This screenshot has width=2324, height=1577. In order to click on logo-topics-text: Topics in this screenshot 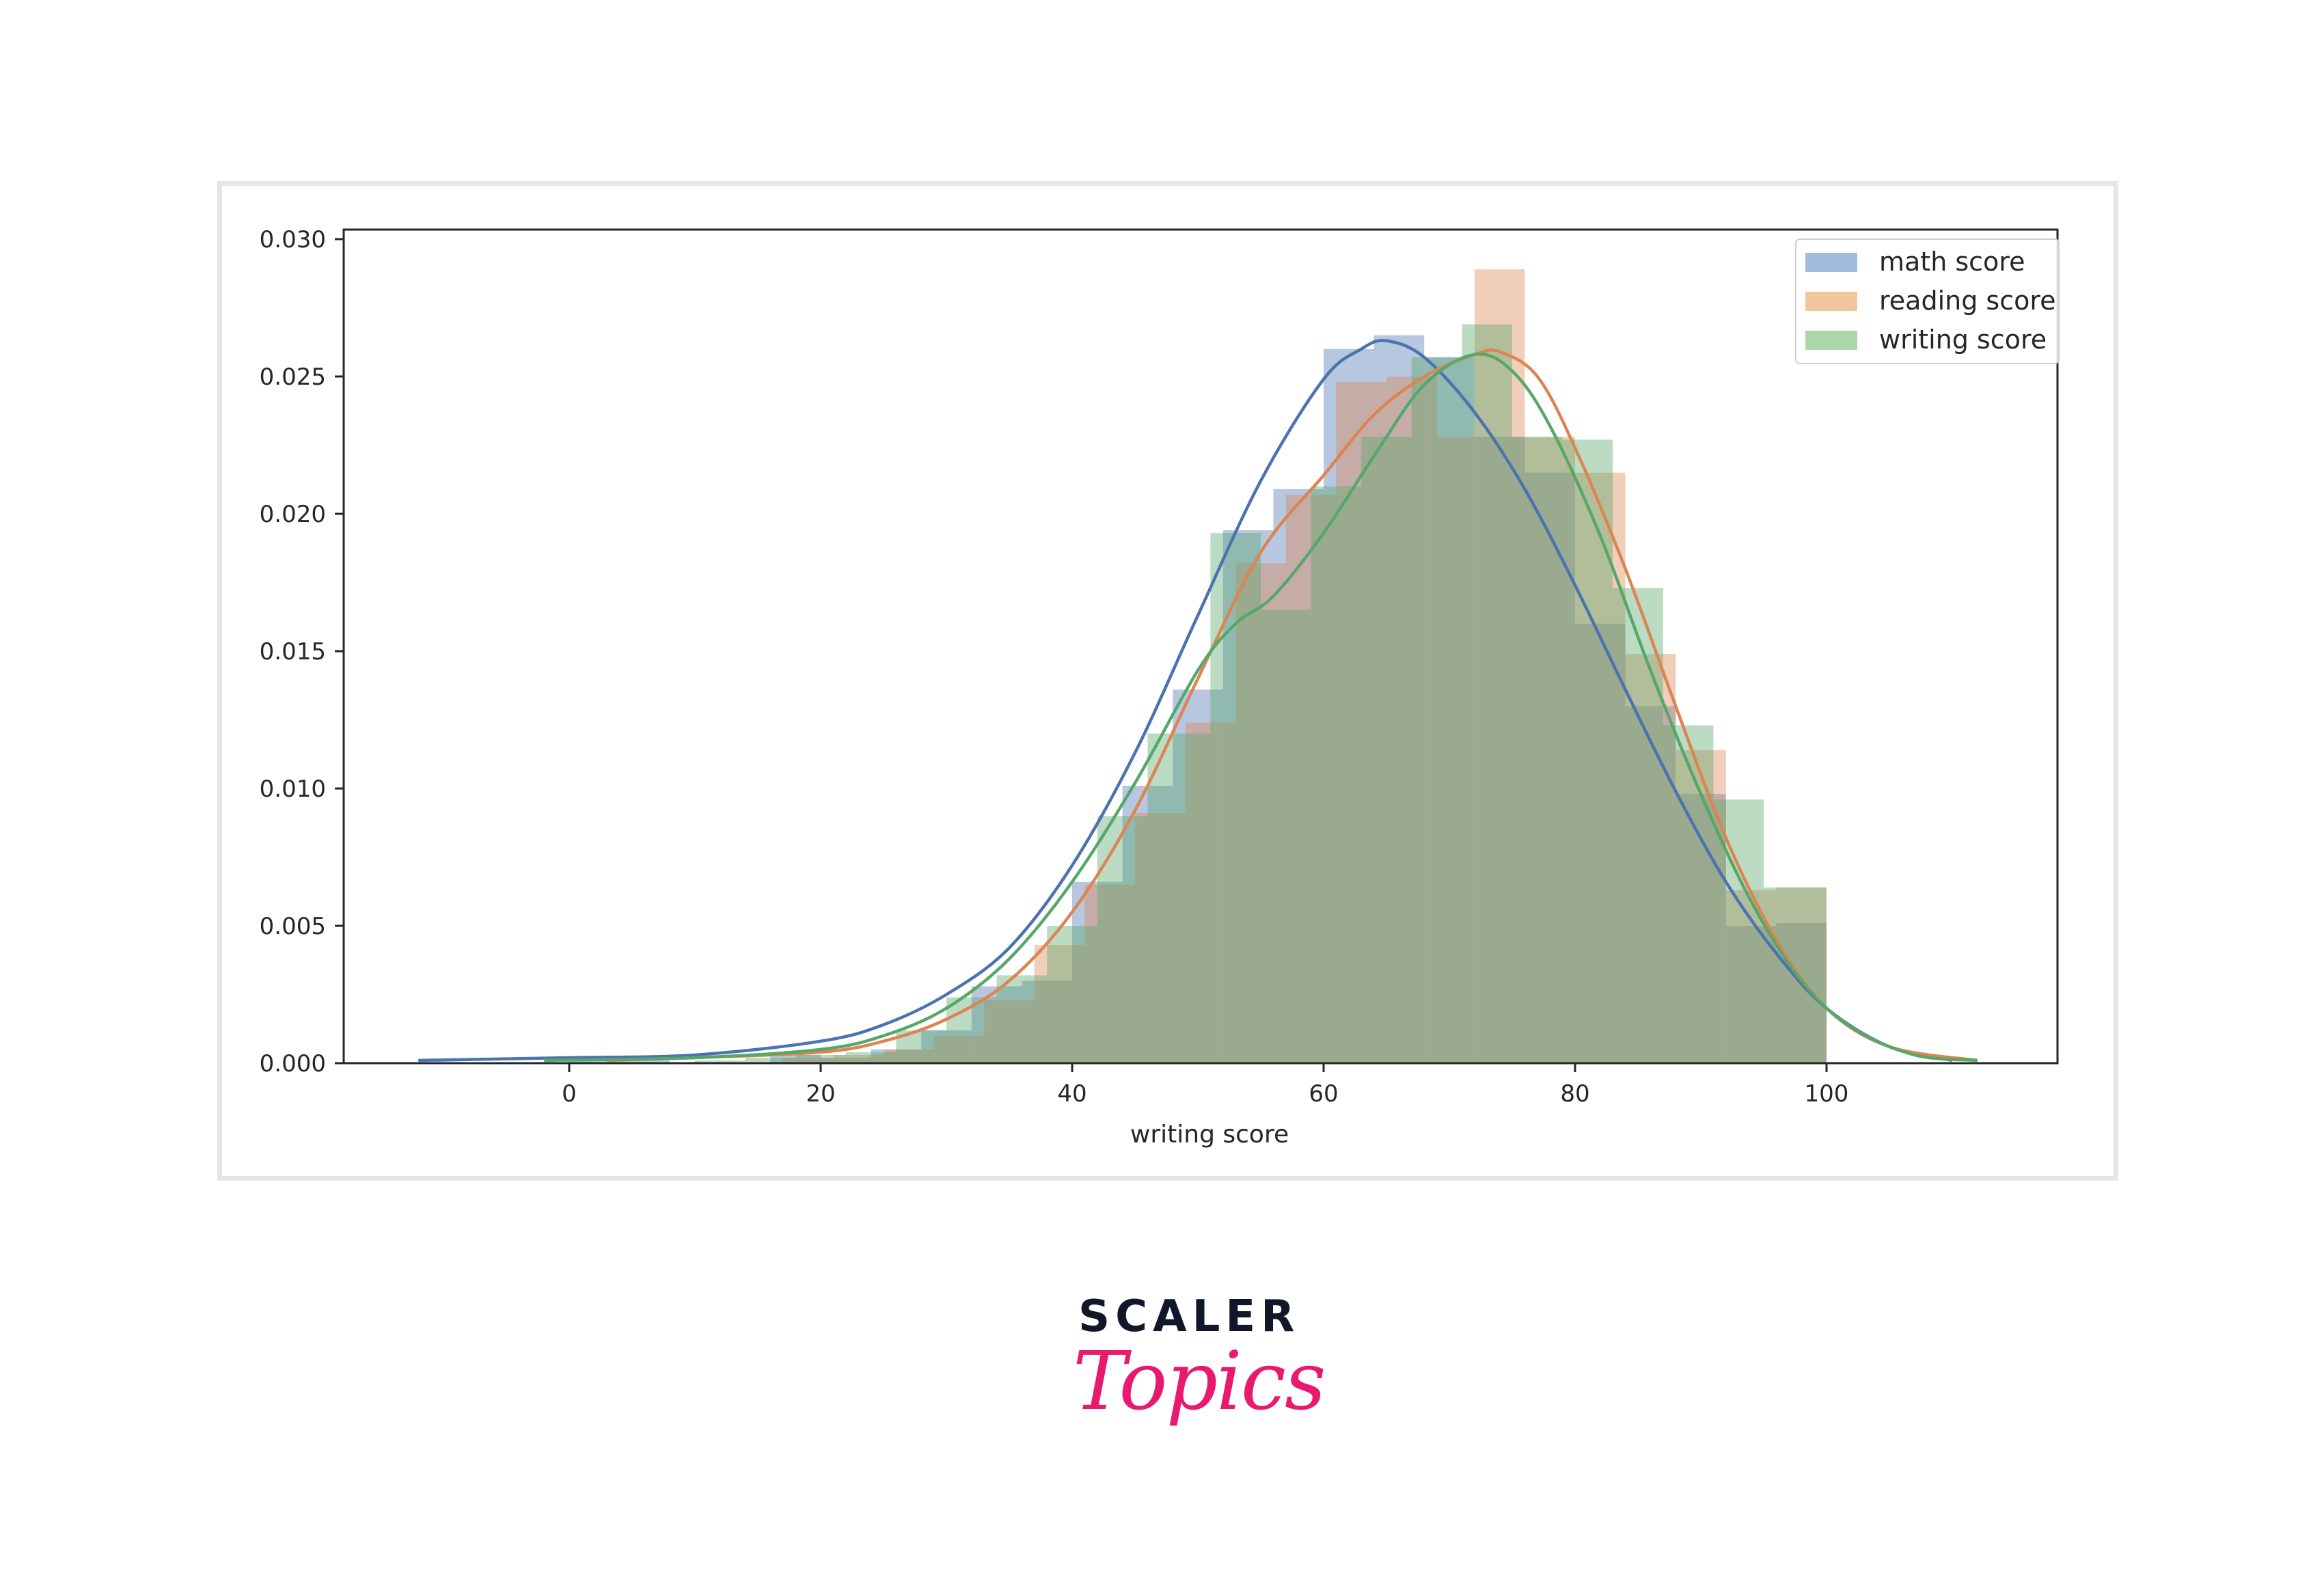, I will do `click(1199, 1381)`.